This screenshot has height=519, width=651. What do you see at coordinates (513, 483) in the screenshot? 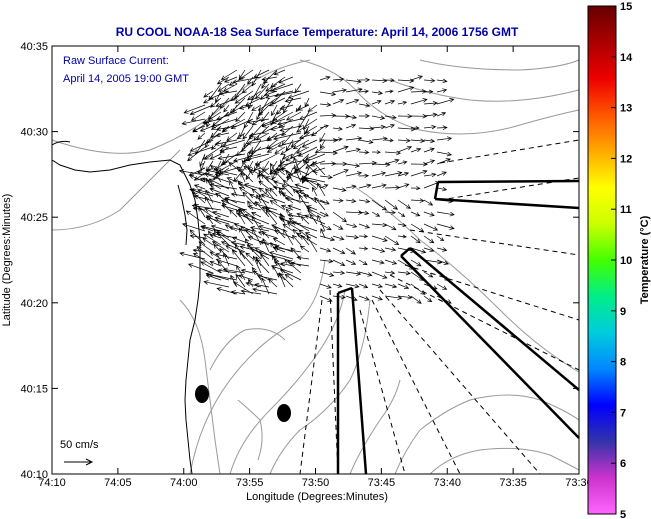
I see `x-tick-label: 73:35` at bounding box center [513, 483].